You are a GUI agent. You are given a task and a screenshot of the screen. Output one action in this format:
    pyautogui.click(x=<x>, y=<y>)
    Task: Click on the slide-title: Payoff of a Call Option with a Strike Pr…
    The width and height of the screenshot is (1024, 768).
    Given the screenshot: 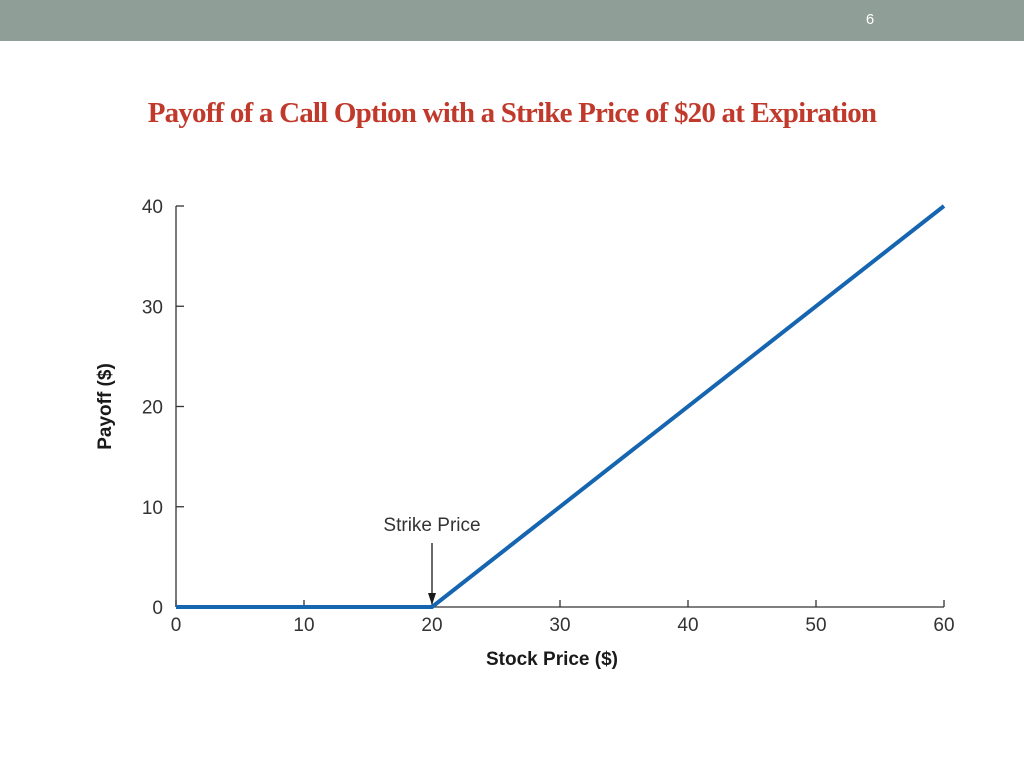 What is the action you would take?
    pyautogui.click(x=512, y=113)
    